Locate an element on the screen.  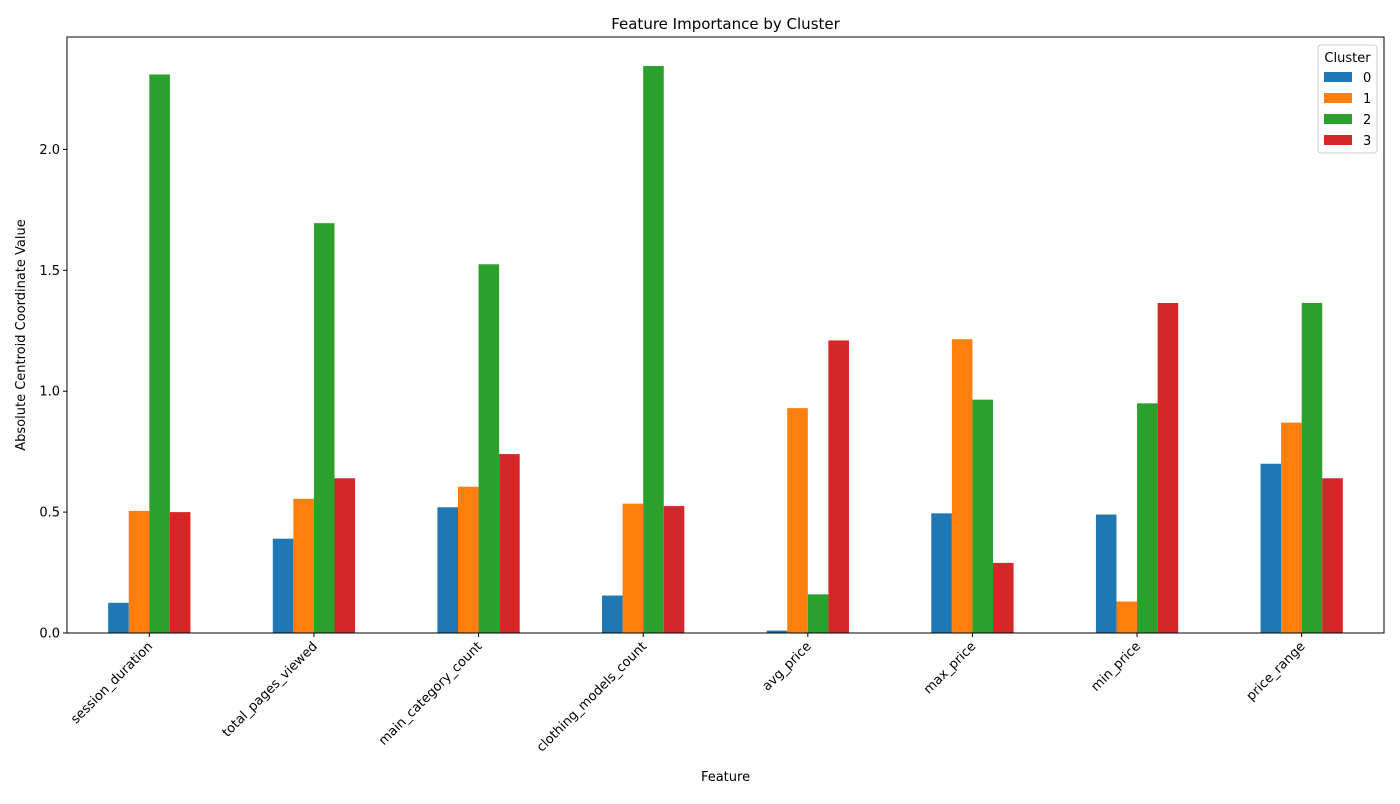
y-axis-ticks: 0.0 0.5 1.0 1.5 2.0 is located at coordinates (53, 392).